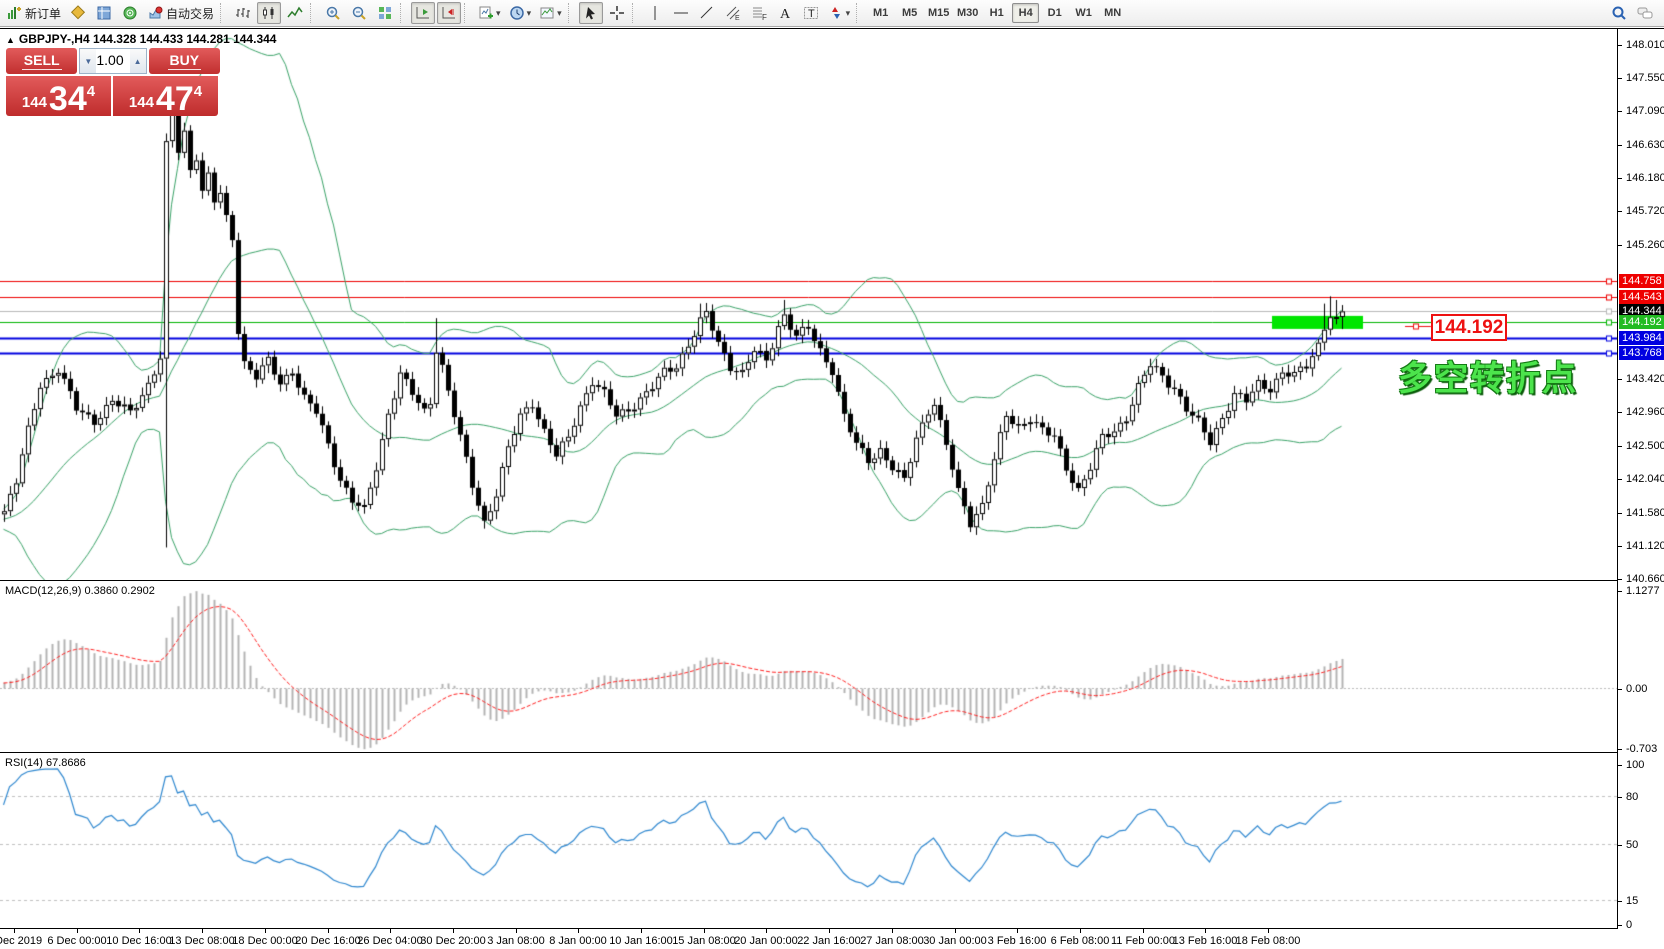 The width and height of the screenshot is (1664, 949). I want to click on timeframe-m15-button: M15, so click(938, 13).